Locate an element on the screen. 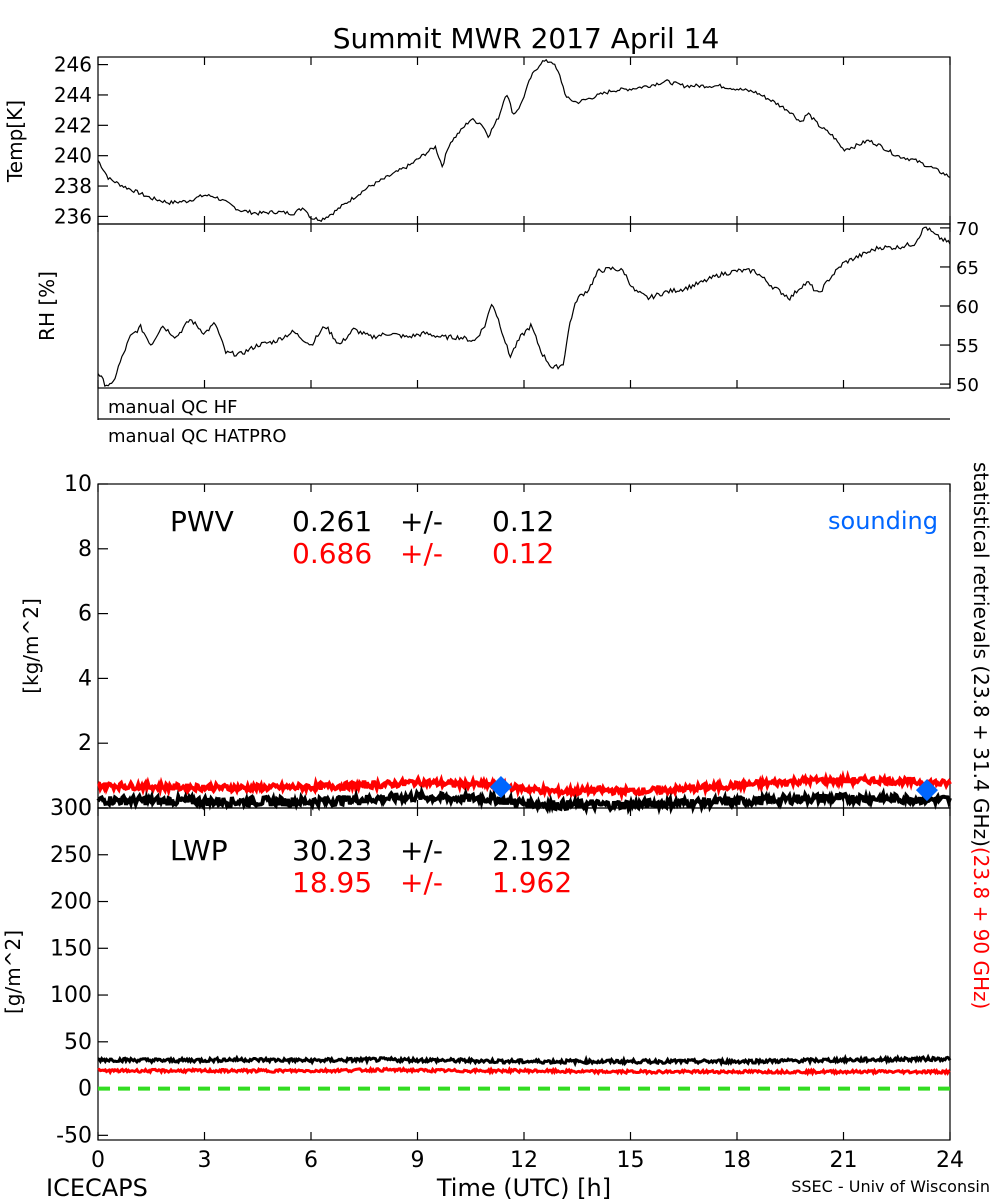 This screenshot has height=1200, width=1000. pwv-black-series is located at coordinates (524, 800).